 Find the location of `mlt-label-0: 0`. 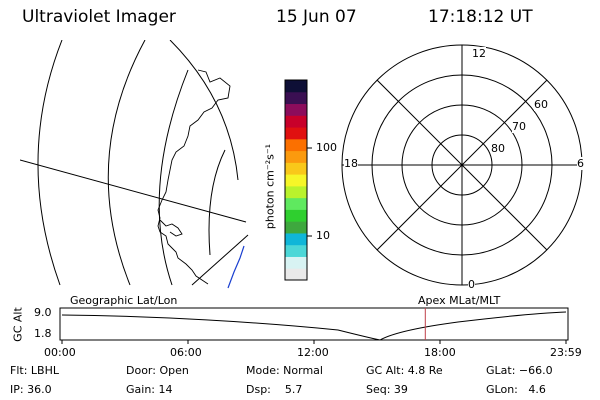

mlt-label-0: 0 is located at coordinates (471, 284).